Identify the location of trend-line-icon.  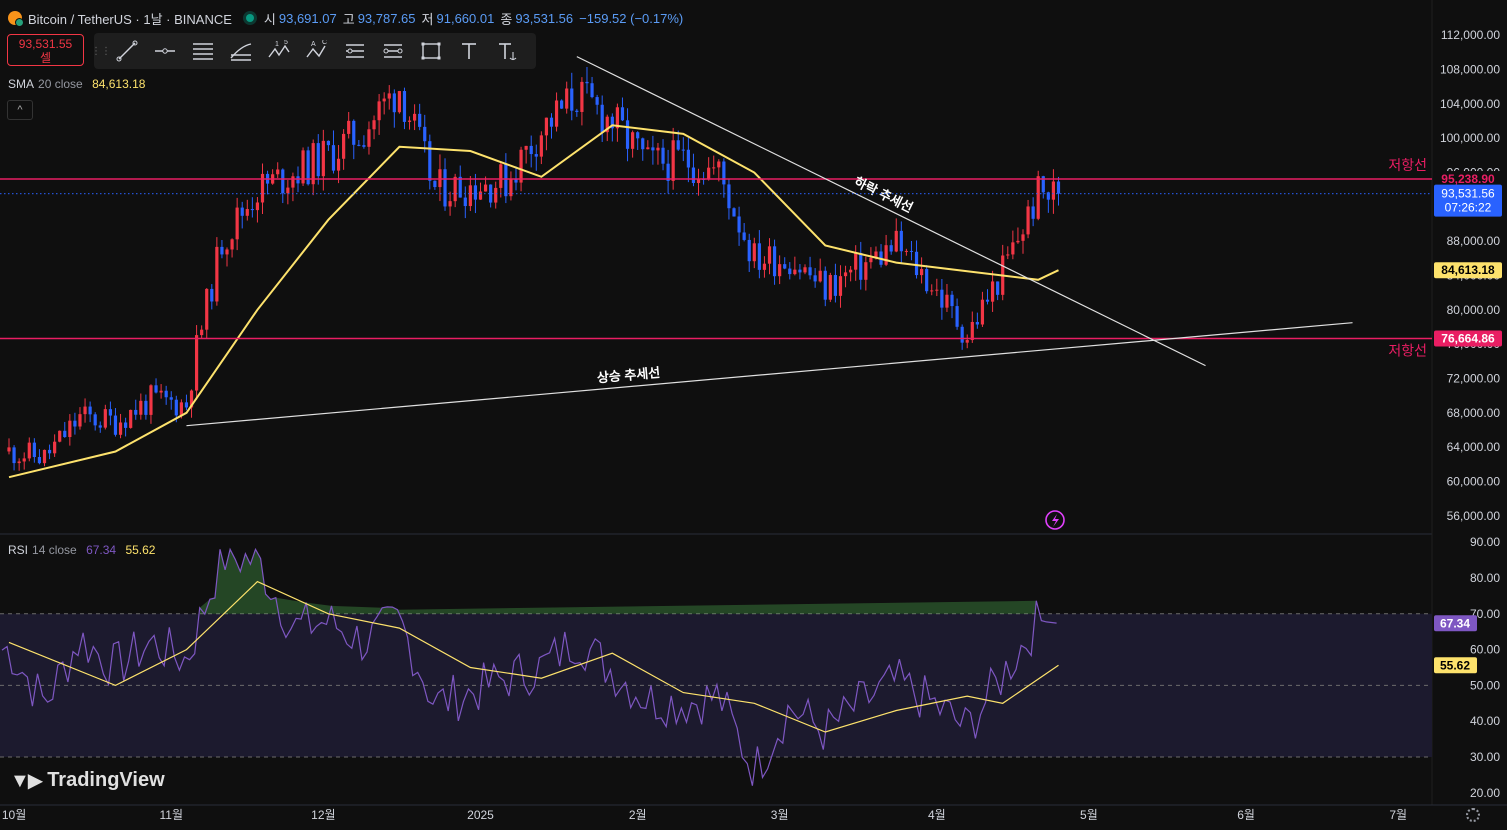
(127, 51).